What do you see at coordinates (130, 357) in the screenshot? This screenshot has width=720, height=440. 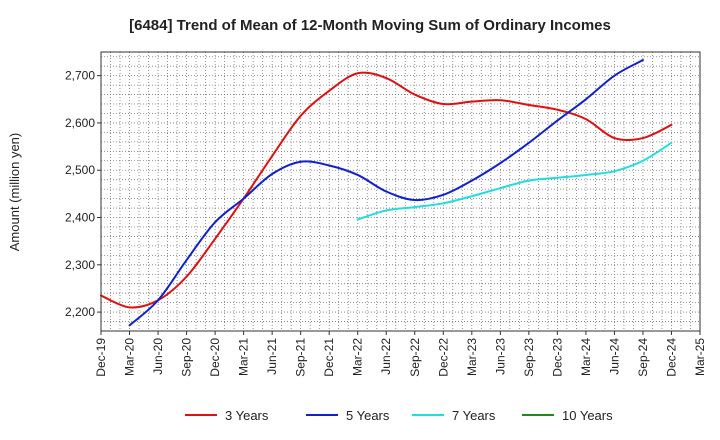 I see `x-tick-label: Mar-20` at bounding box center [130, 357].